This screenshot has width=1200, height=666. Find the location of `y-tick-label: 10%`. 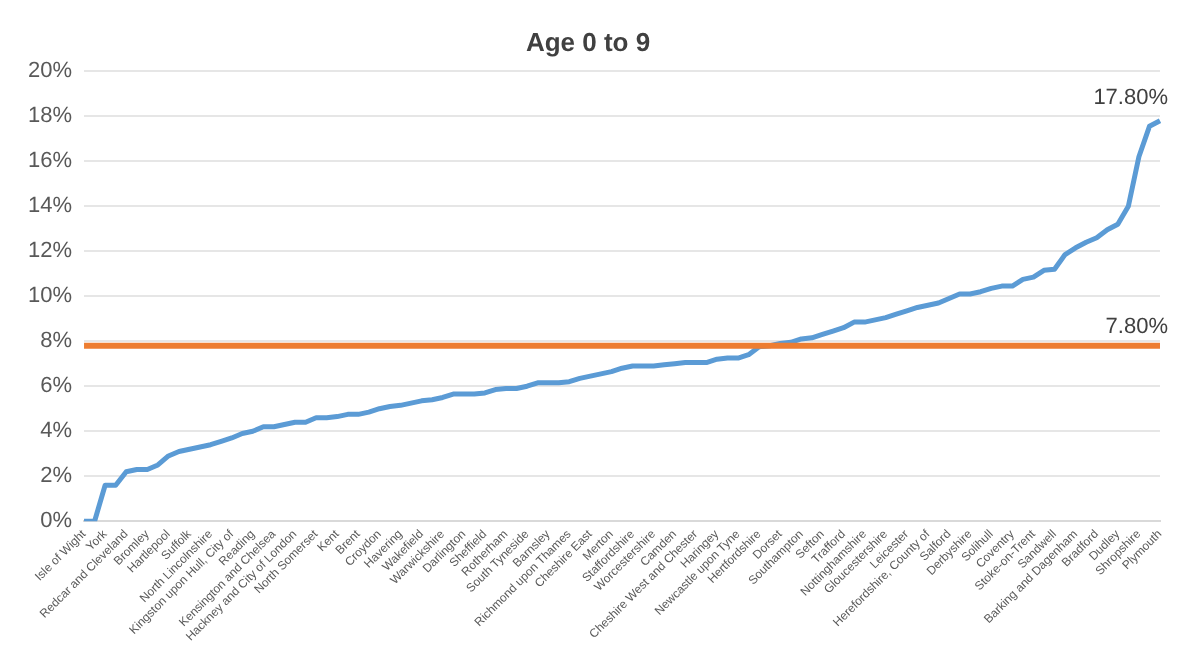

y-tick-label: 10% is located at coordinates (50, 296).